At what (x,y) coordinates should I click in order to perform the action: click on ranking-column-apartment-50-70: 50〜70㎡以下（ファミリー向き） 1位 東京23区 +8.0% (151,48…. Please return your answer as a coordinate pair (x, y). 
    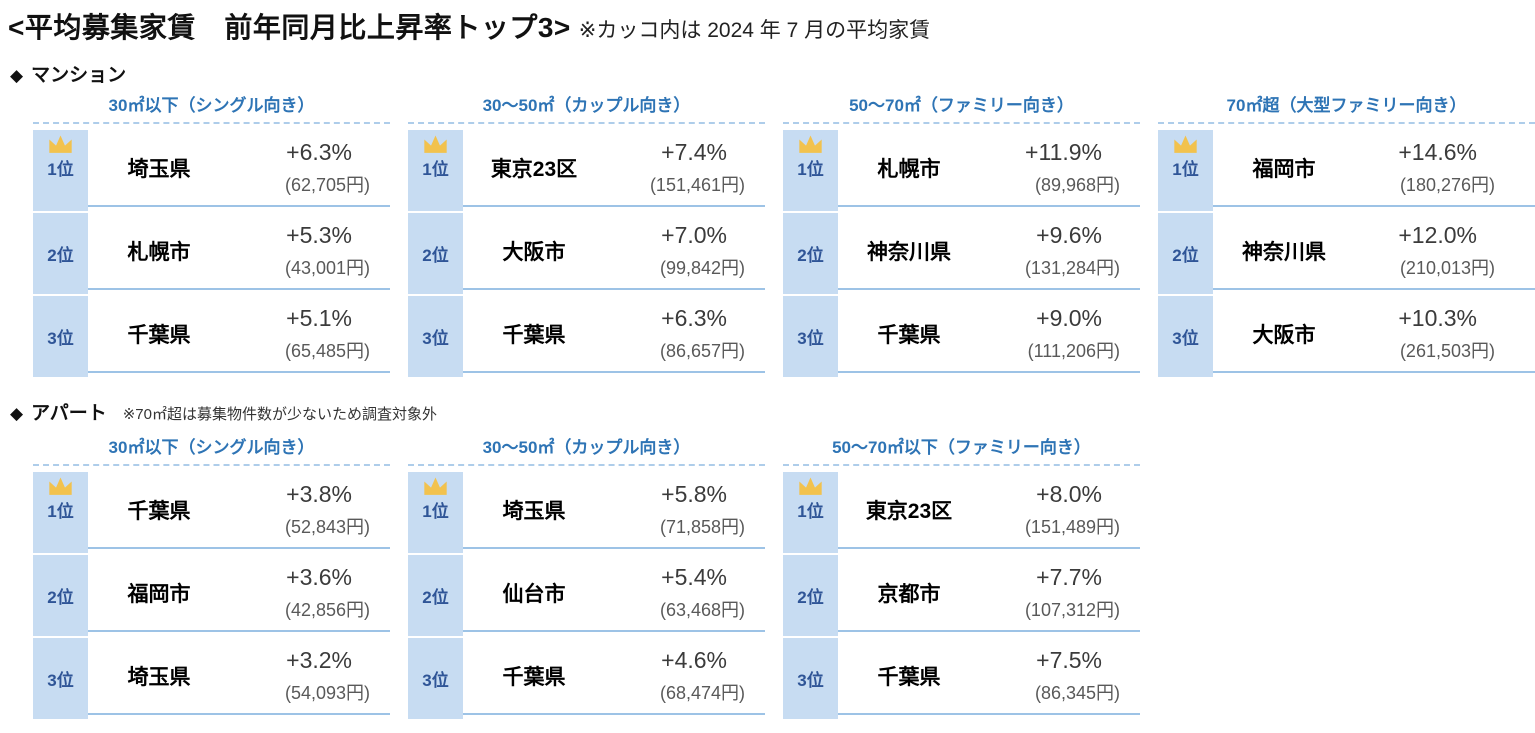
    Looking at the image, I should click on (961, 578).